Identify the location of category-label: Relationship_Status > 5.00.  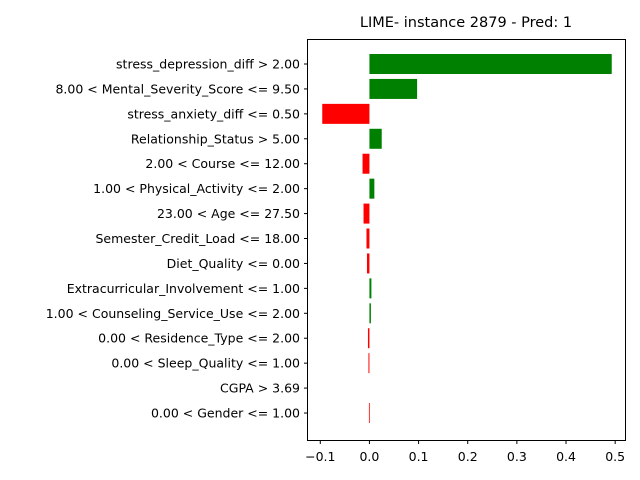
(215, 138).